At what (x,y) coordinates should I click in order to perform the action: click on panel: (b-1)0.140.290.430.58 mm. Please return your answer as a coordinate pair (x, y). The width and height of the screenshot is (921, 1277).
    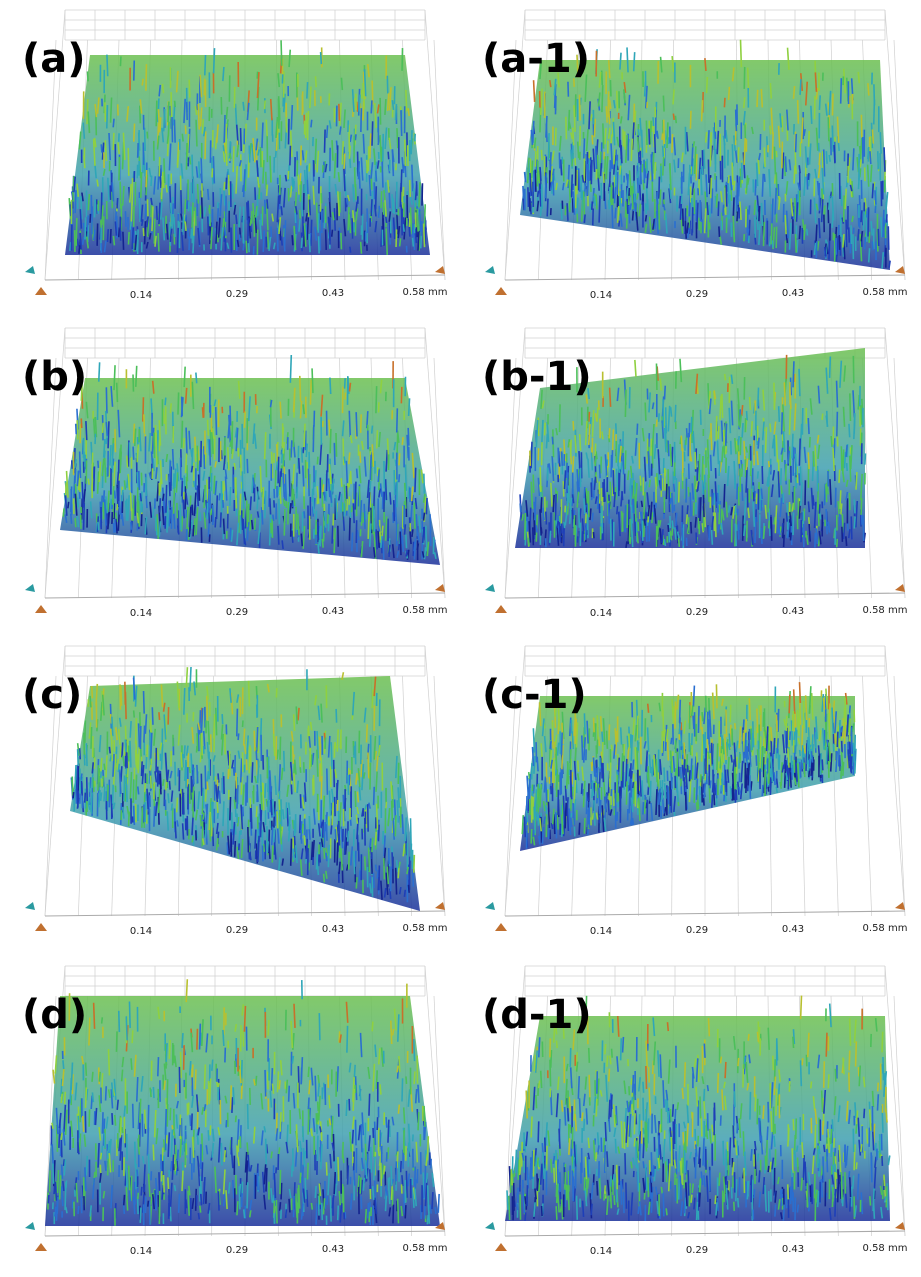
    Looking at the image, I should click on (694, 473).